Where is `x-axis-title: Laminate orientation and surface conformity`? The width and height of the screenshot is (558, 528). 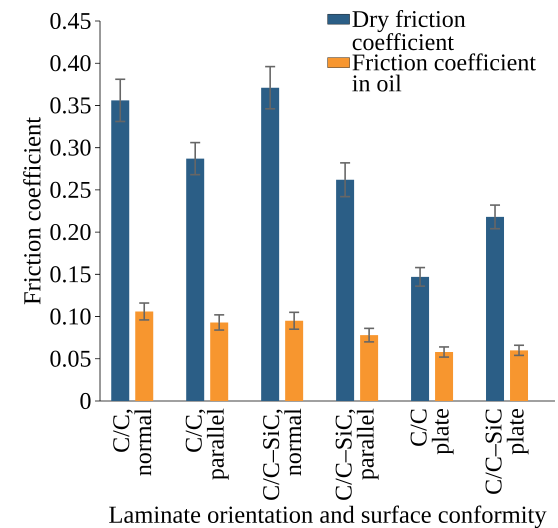
x-axis-title: Laminate orientation and surface conformity is located at coordinates (327, 517).